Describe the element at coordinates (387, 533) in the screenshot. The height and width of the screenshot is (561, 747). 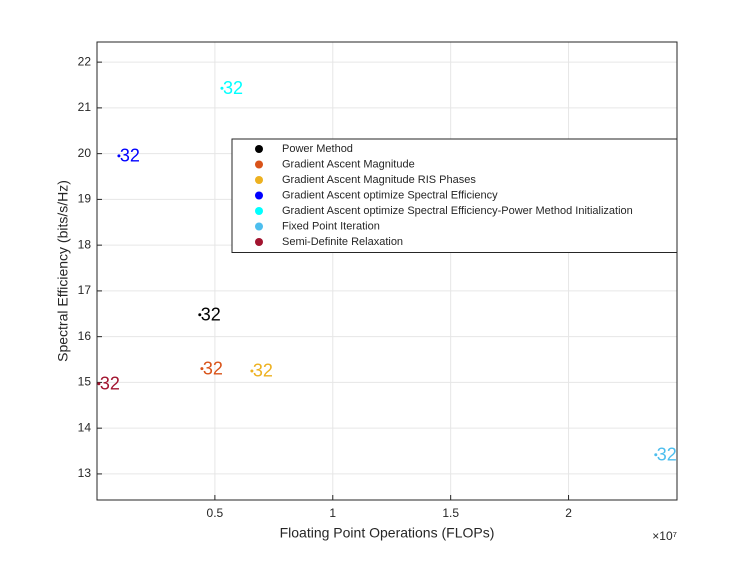
I see `x-axis-label: Floating Point Operations (FLOPs)` at that location.